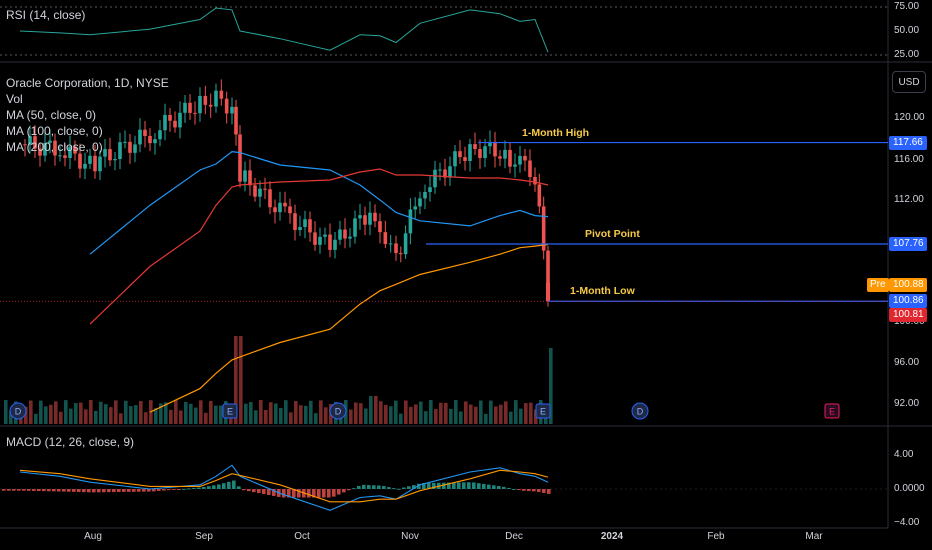 The height and width of the screenshot is (550, 932). What do you see at coordinates (514, 536) in the screenshot?
I see `time-axis-label: Dec` at bounding box center [514, 536].